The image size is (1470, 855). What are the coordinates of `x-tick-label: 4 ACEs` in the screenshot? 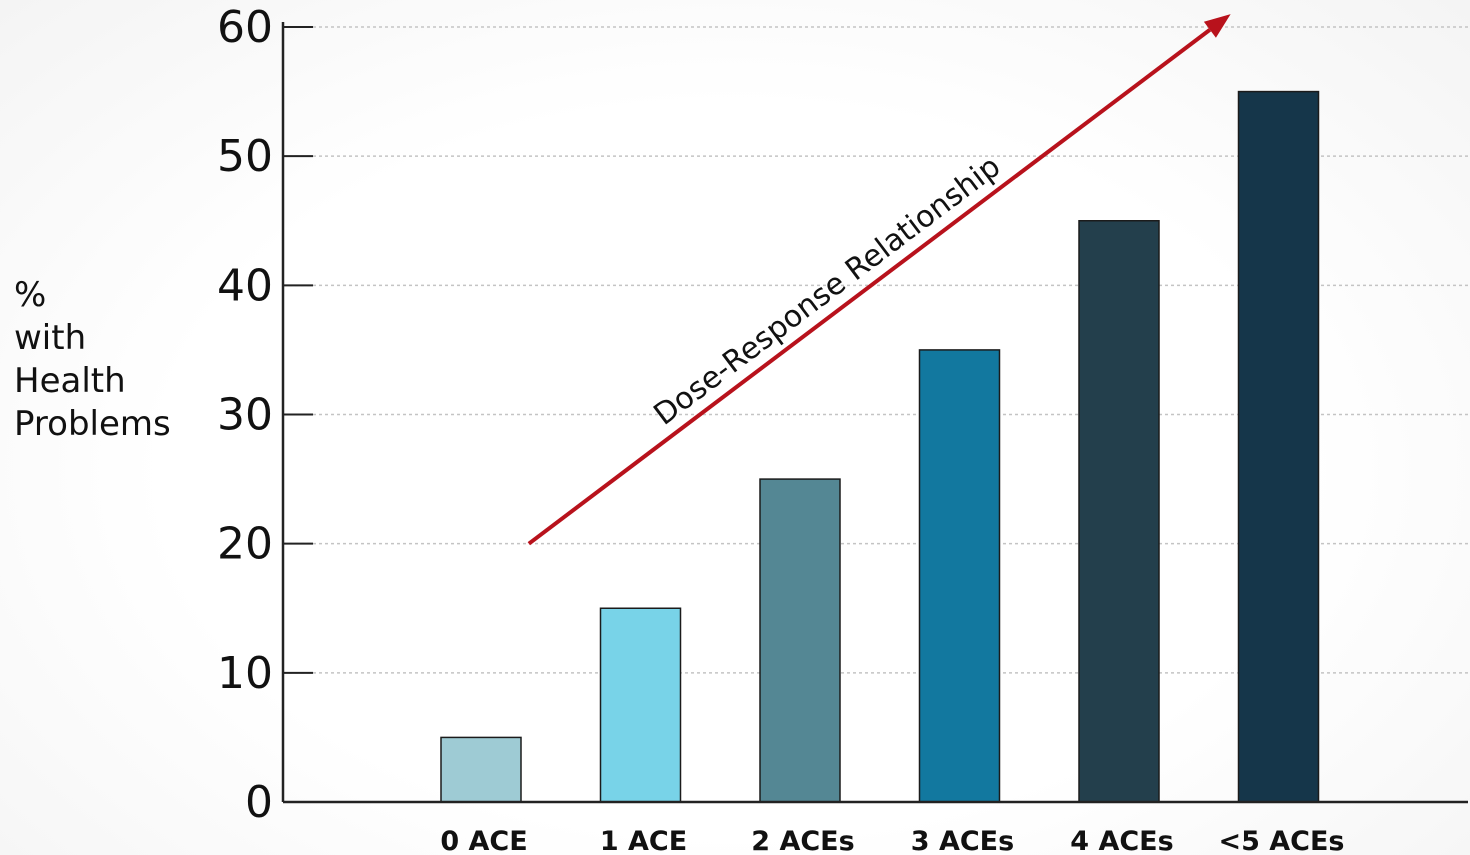 It's located at (1121, 840).